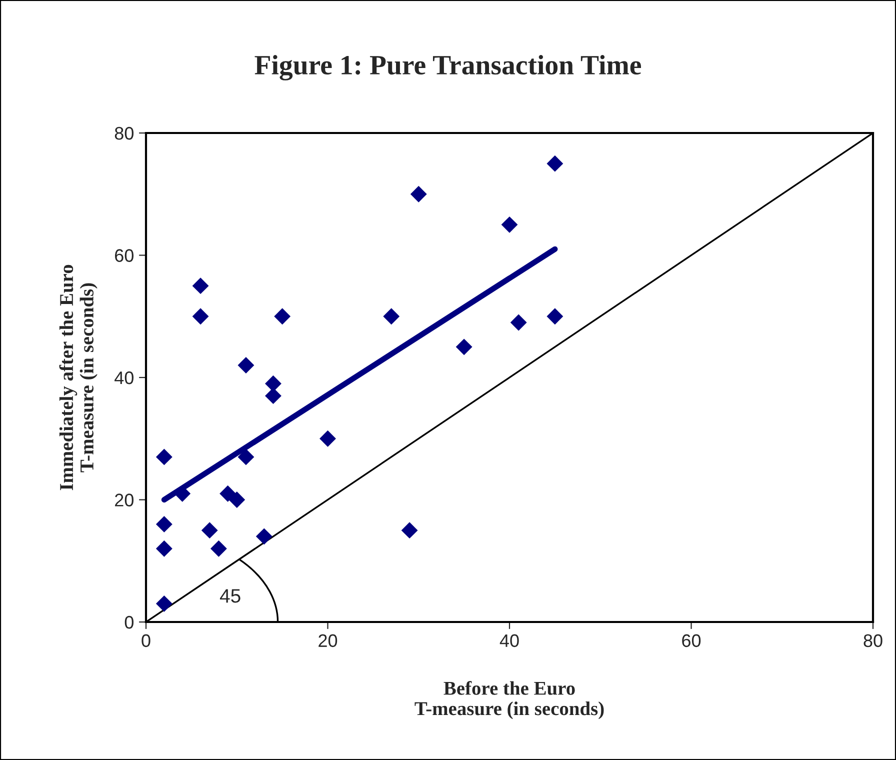 The height and width of the screenshot is (760, 896). I want to click on x-tick-label: 80, so click(873, 641).